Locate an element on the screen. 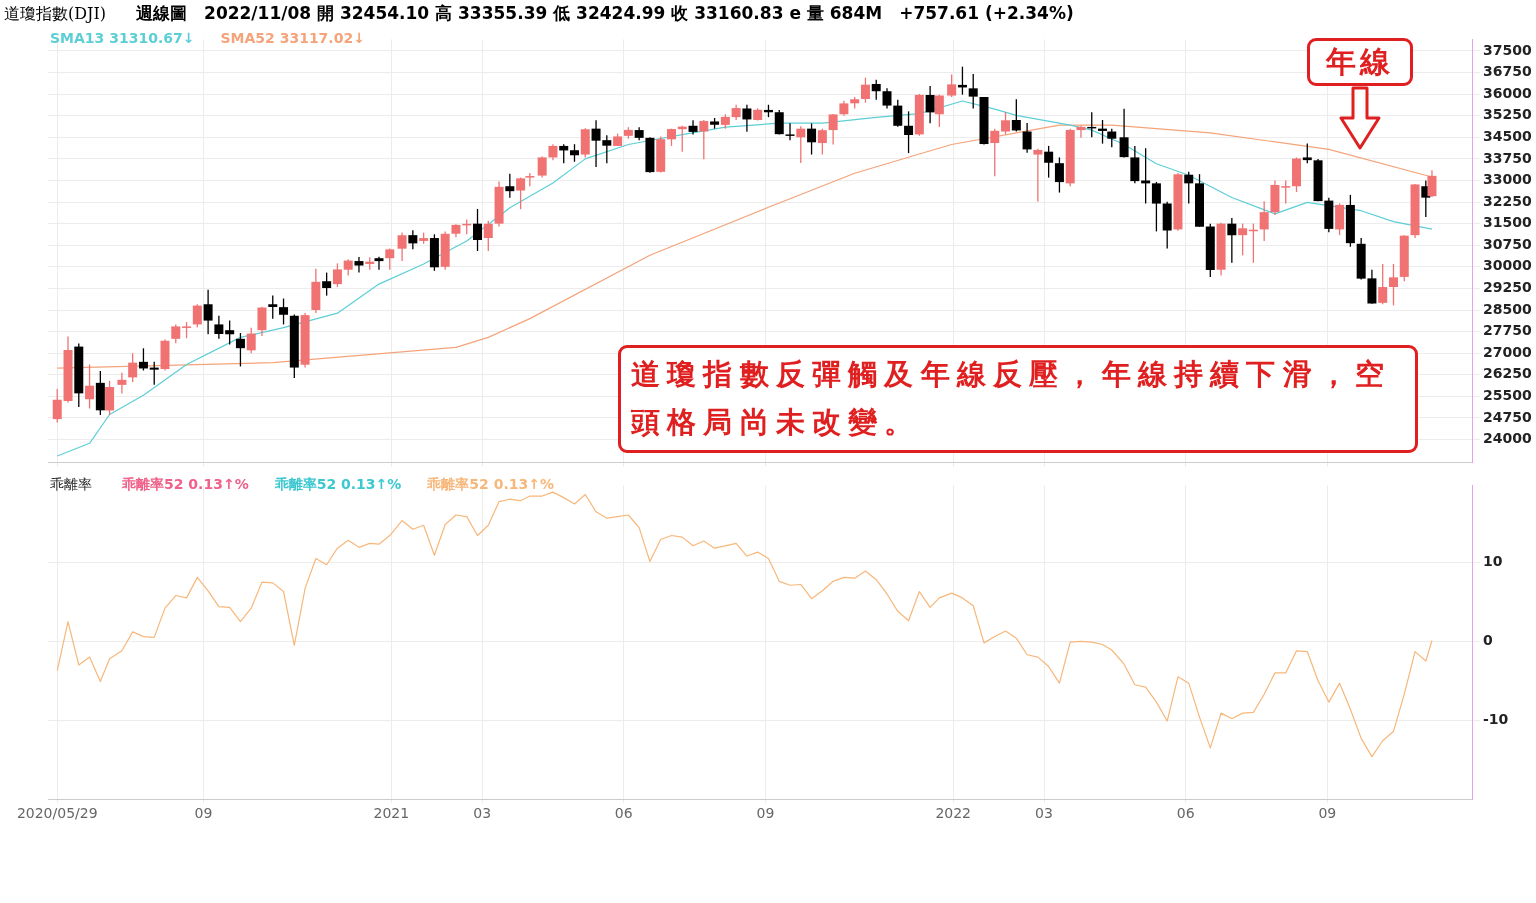  y-tick-label: 37500 is located at coordinates (1507, 49).